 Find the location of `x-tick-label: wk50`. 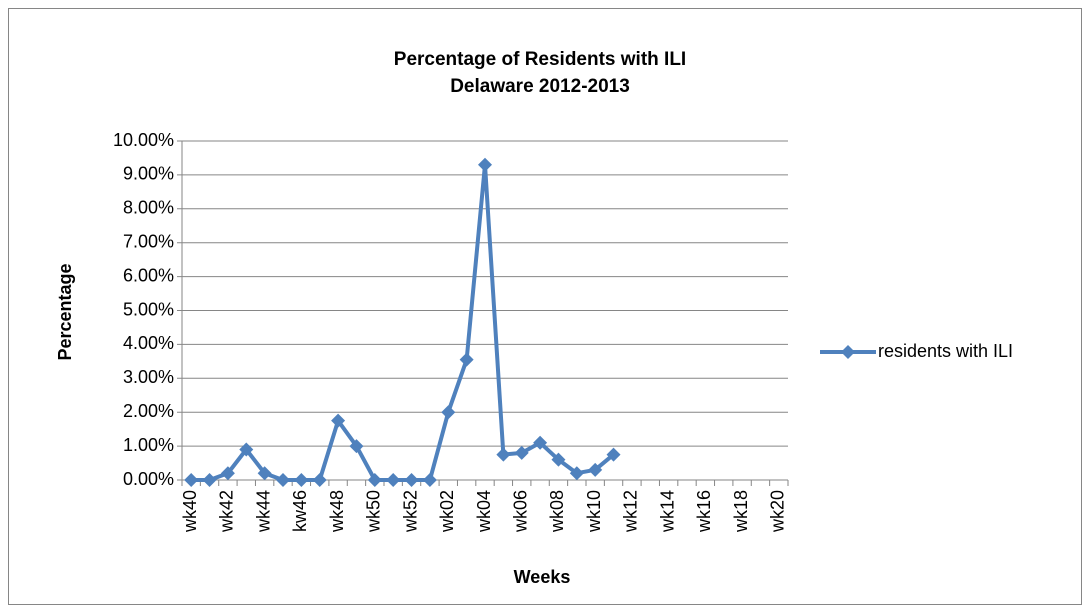

x-tick-label: wk50 is located at coordinates (374, 511).